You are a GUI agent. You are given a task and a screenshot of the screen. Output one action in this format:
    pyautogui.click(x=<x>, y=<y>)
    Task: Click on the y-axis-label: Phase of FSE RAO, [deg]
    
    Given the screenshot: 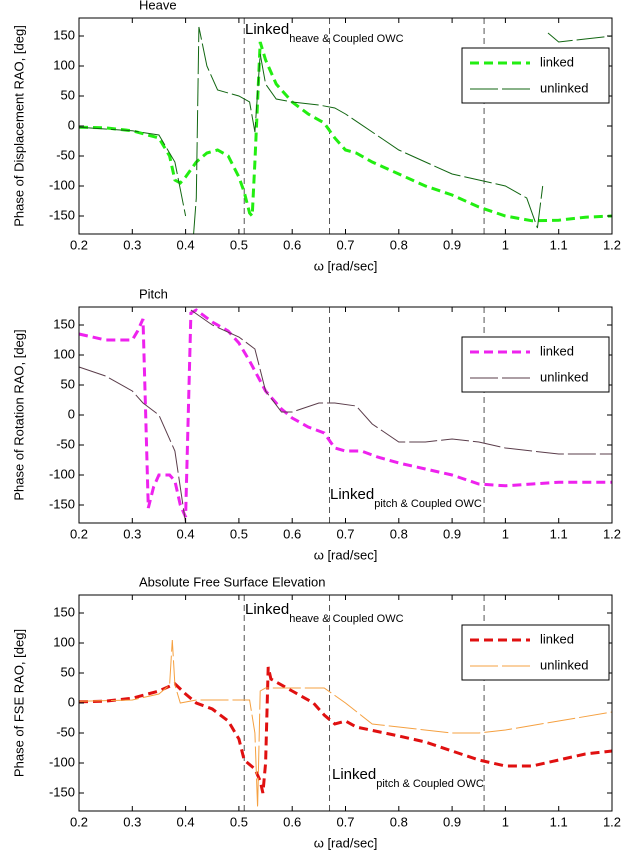 What is the action you would take?
    pyautogui.click(x=18, y=703)
    